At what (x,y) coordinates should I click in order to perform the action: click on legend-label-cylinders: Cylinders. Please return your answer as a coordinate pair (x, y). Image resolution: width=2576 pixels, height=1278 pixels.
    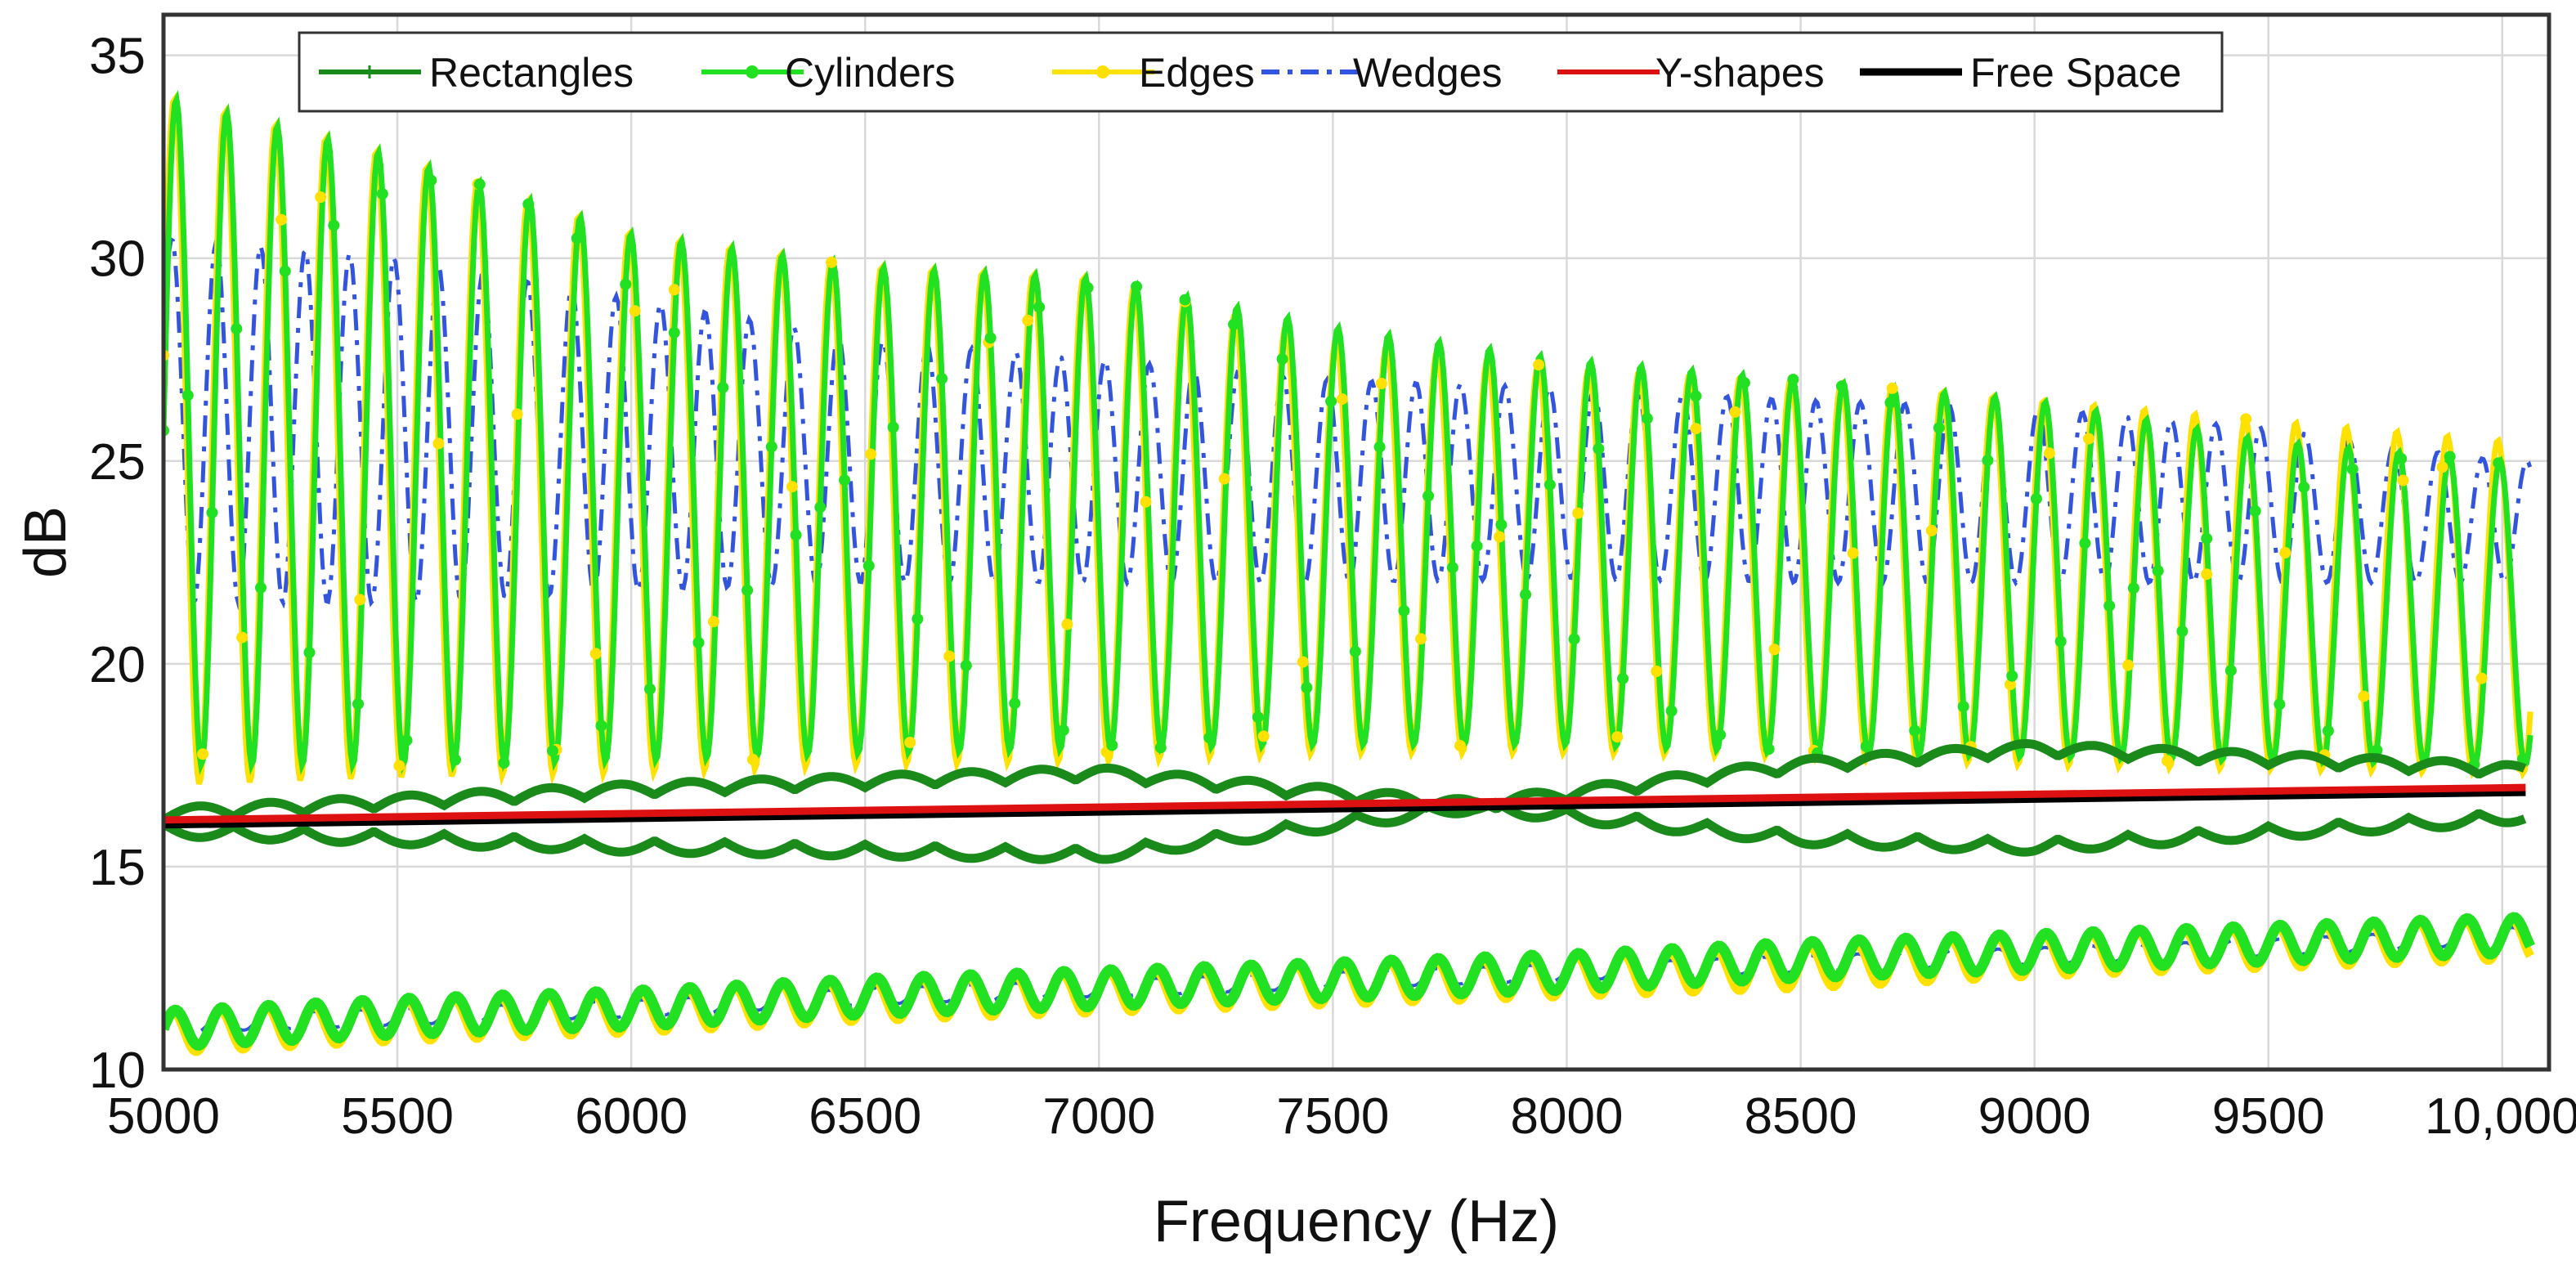
    Looking at the image, I should click on (870, 73).